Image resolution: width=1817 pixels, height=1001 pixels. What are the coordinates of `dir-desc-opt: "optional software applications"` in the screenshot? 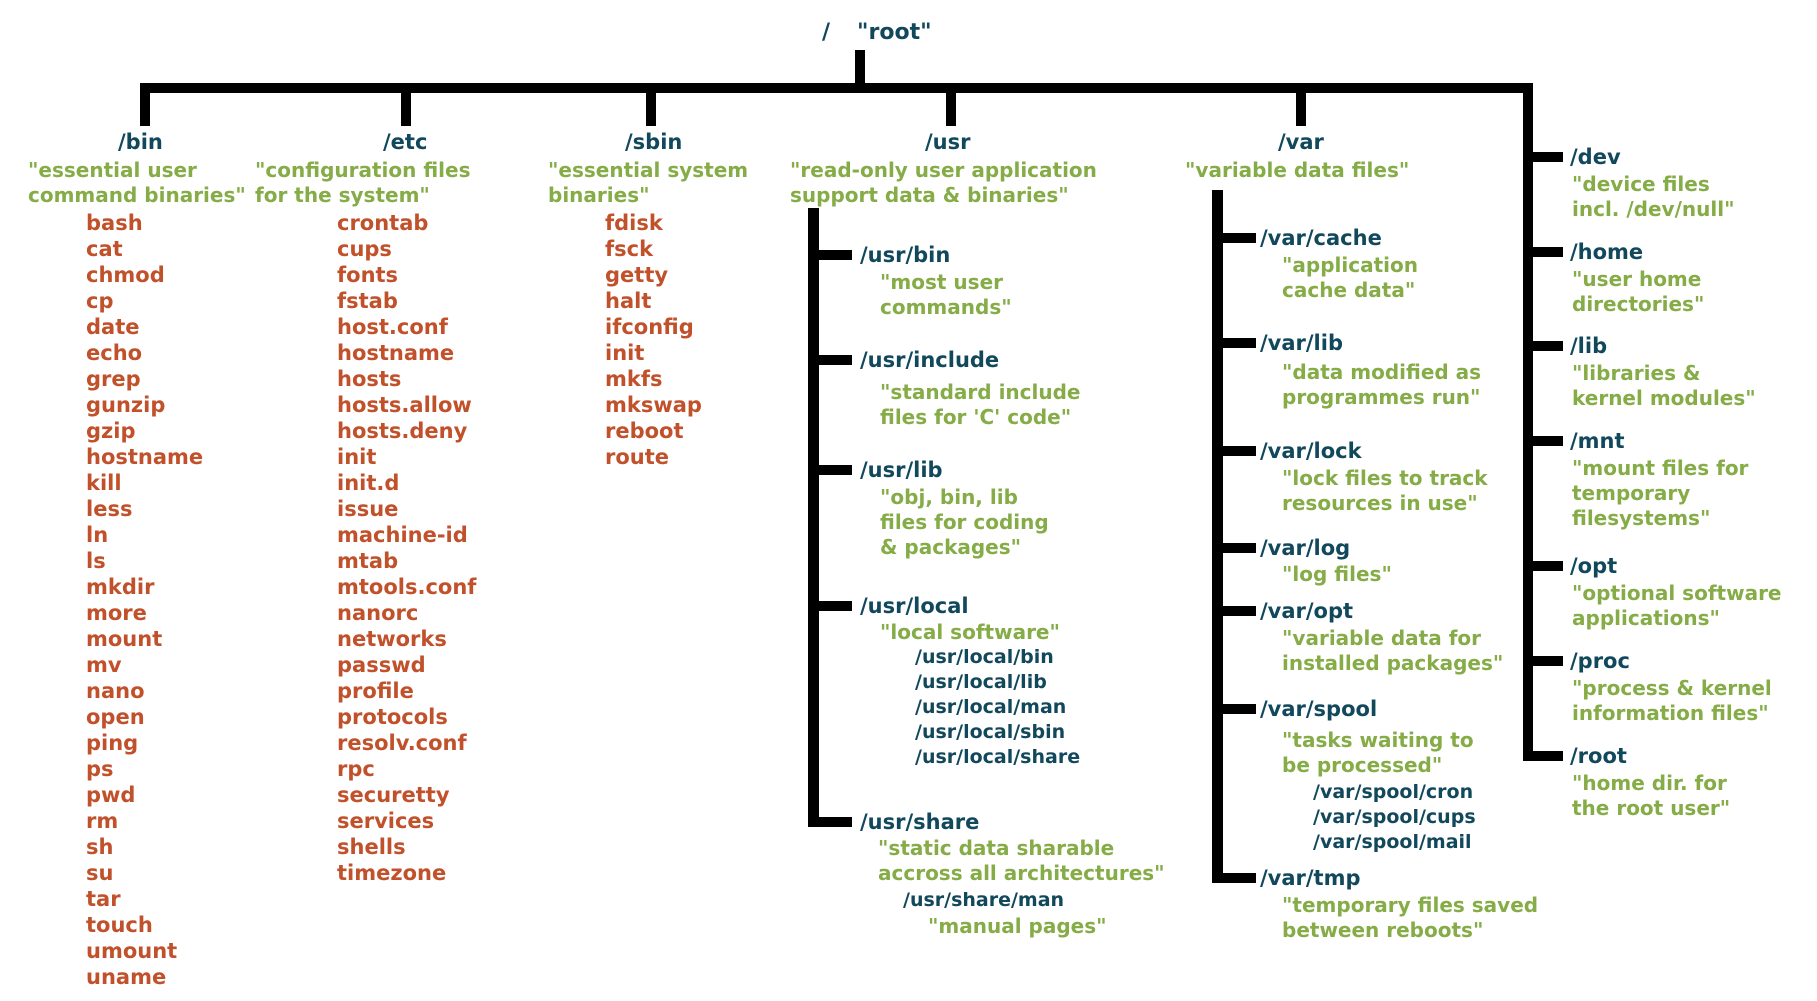 It's located at (1677, 606).